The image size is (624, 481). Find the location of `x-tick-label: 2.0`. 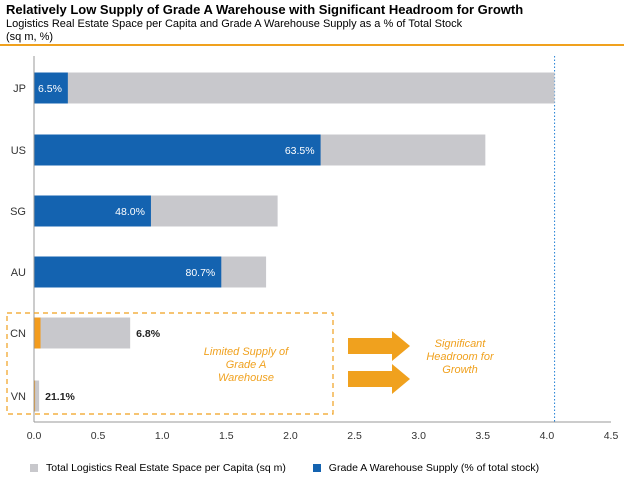

x-tick-label: 2.0 is located at coordinates (290, 436).